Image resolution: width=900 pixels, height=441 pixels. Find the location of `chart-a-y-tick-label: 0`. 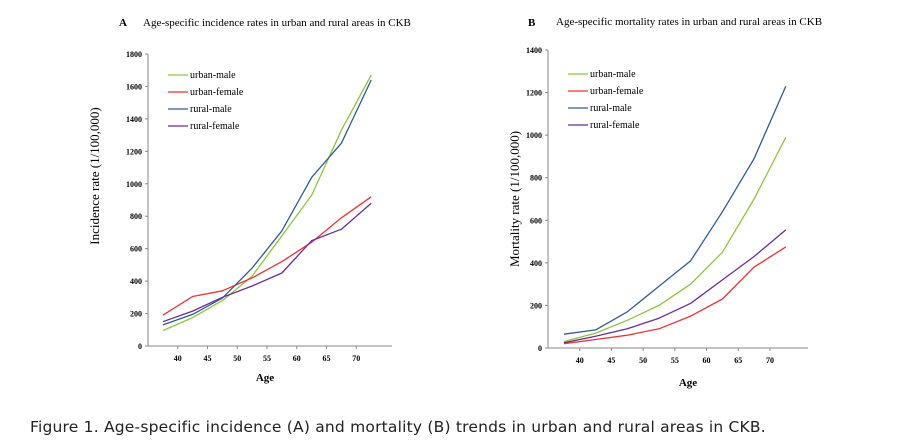

chart-a-y-tick-label: 0 is located at coordinates (140, 346).